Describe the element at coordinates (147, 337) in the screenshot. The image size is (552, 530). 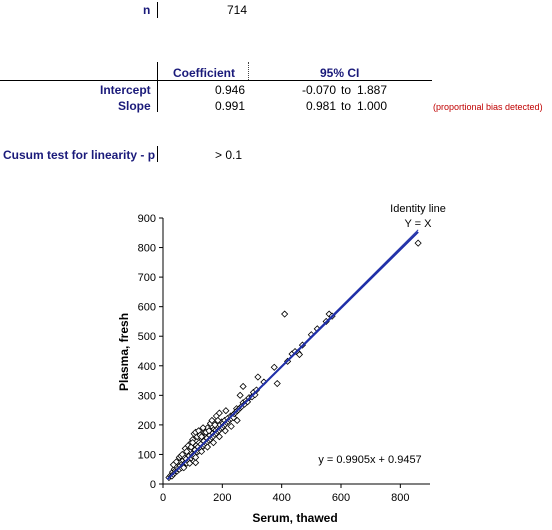
I see `y-tick-label: 500` at that location.